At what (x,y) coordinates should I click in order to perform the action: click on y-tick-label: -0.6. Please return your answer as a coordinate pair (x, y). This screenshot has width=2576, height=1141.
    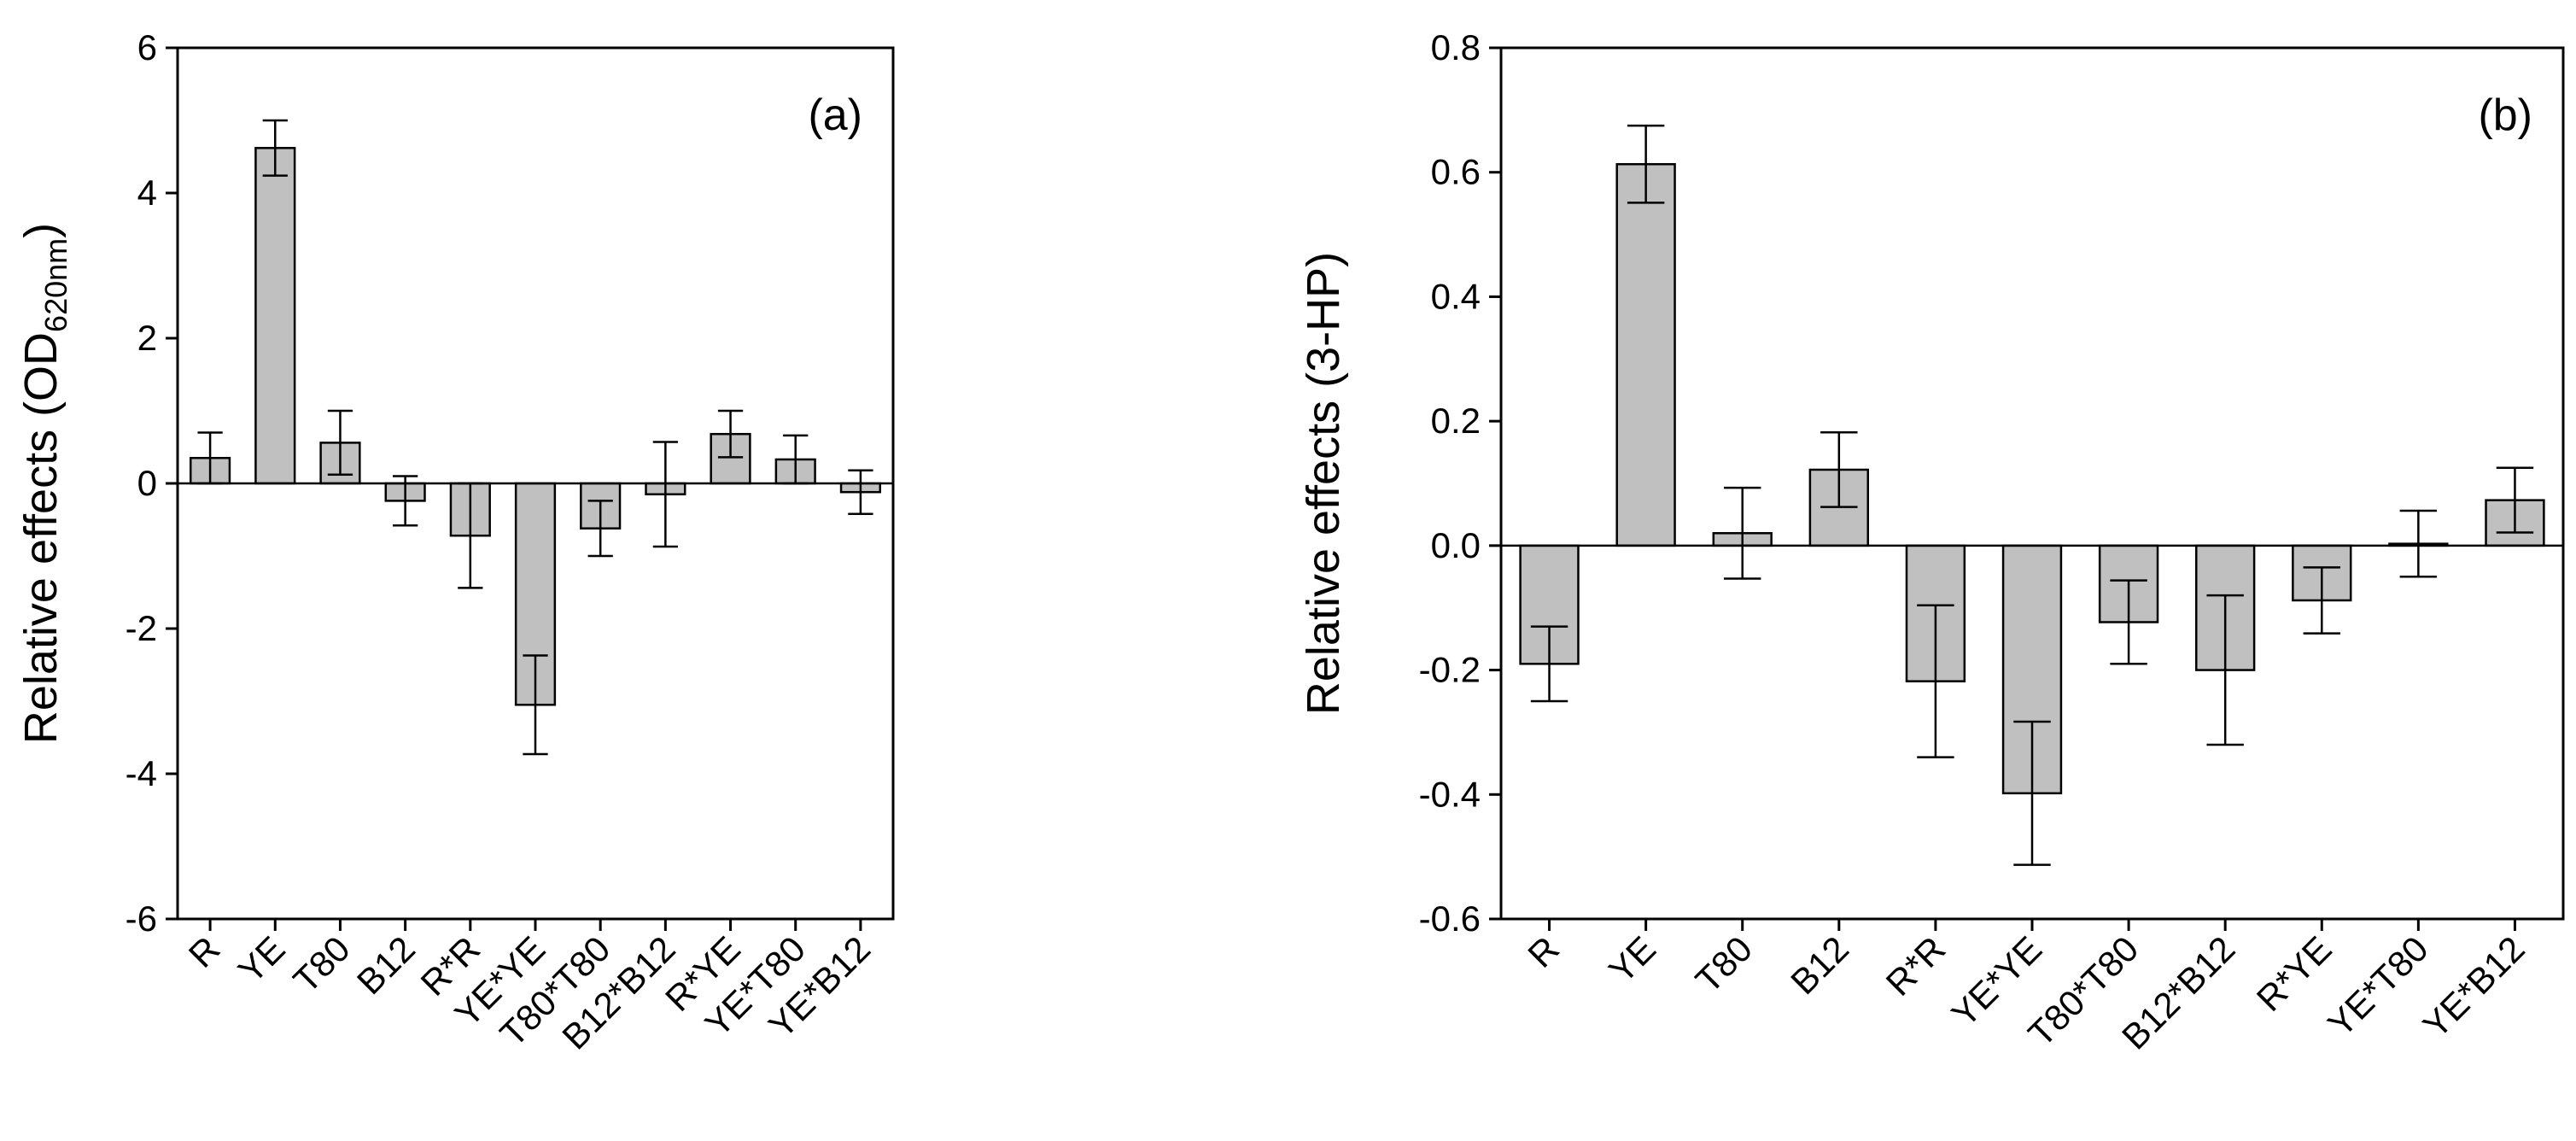
    Looking at the image, I should click on (1450, 918).